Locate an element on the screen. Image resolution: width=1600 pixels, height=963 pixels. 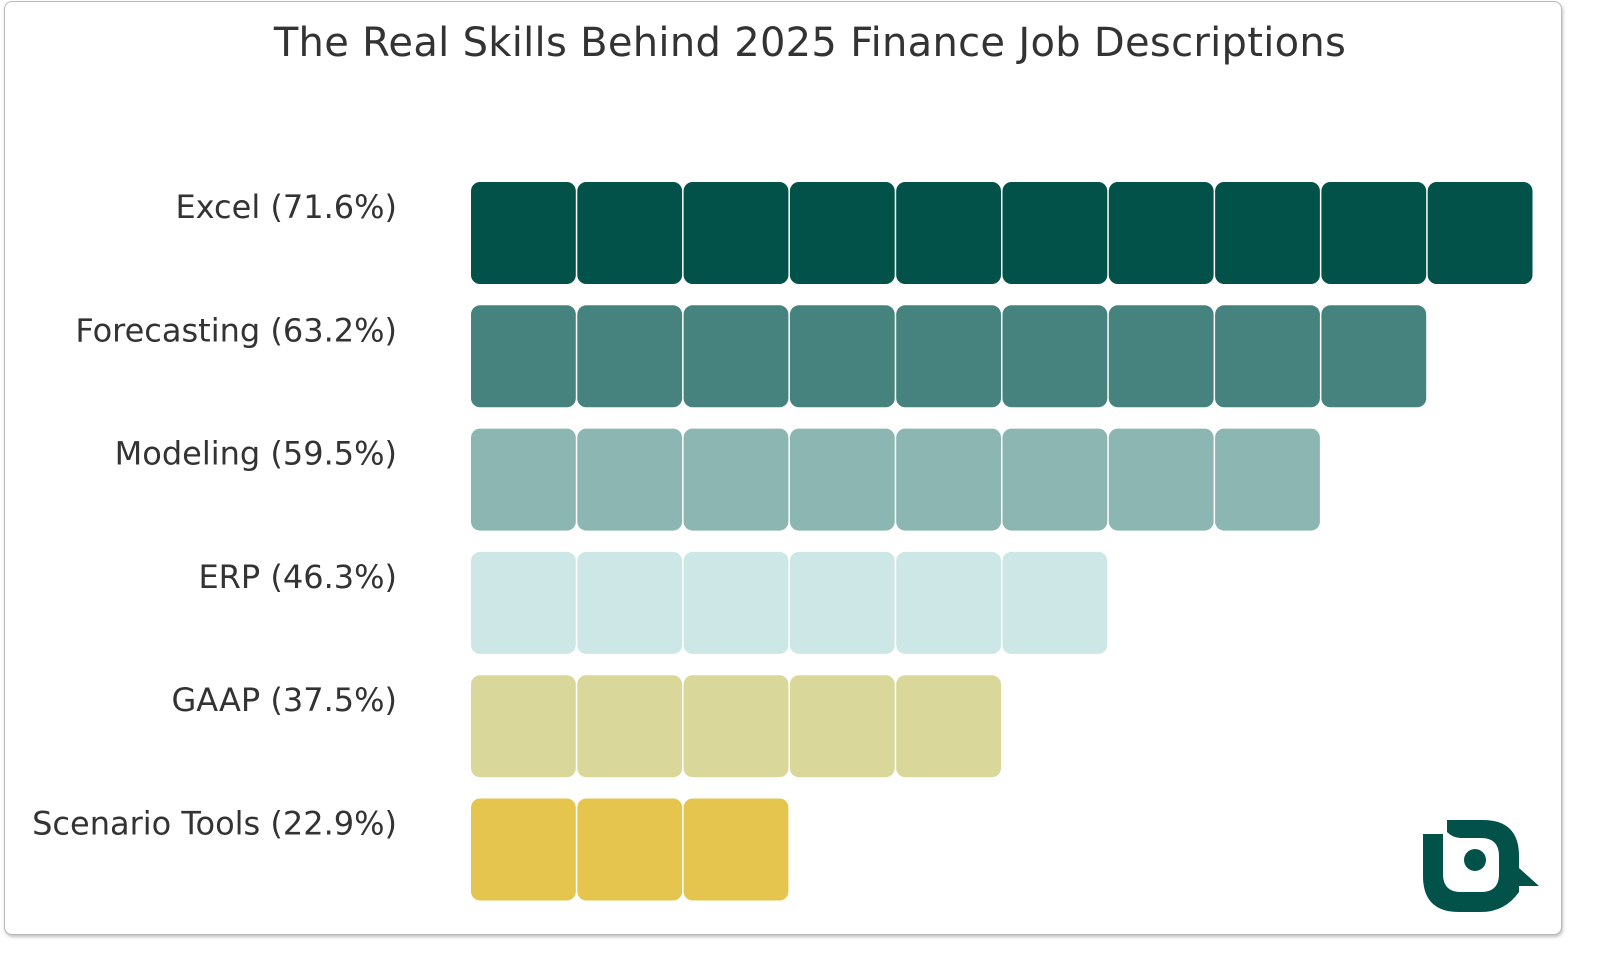
bar-group: ERP (46.3%) is located at coordinates (653, 602).